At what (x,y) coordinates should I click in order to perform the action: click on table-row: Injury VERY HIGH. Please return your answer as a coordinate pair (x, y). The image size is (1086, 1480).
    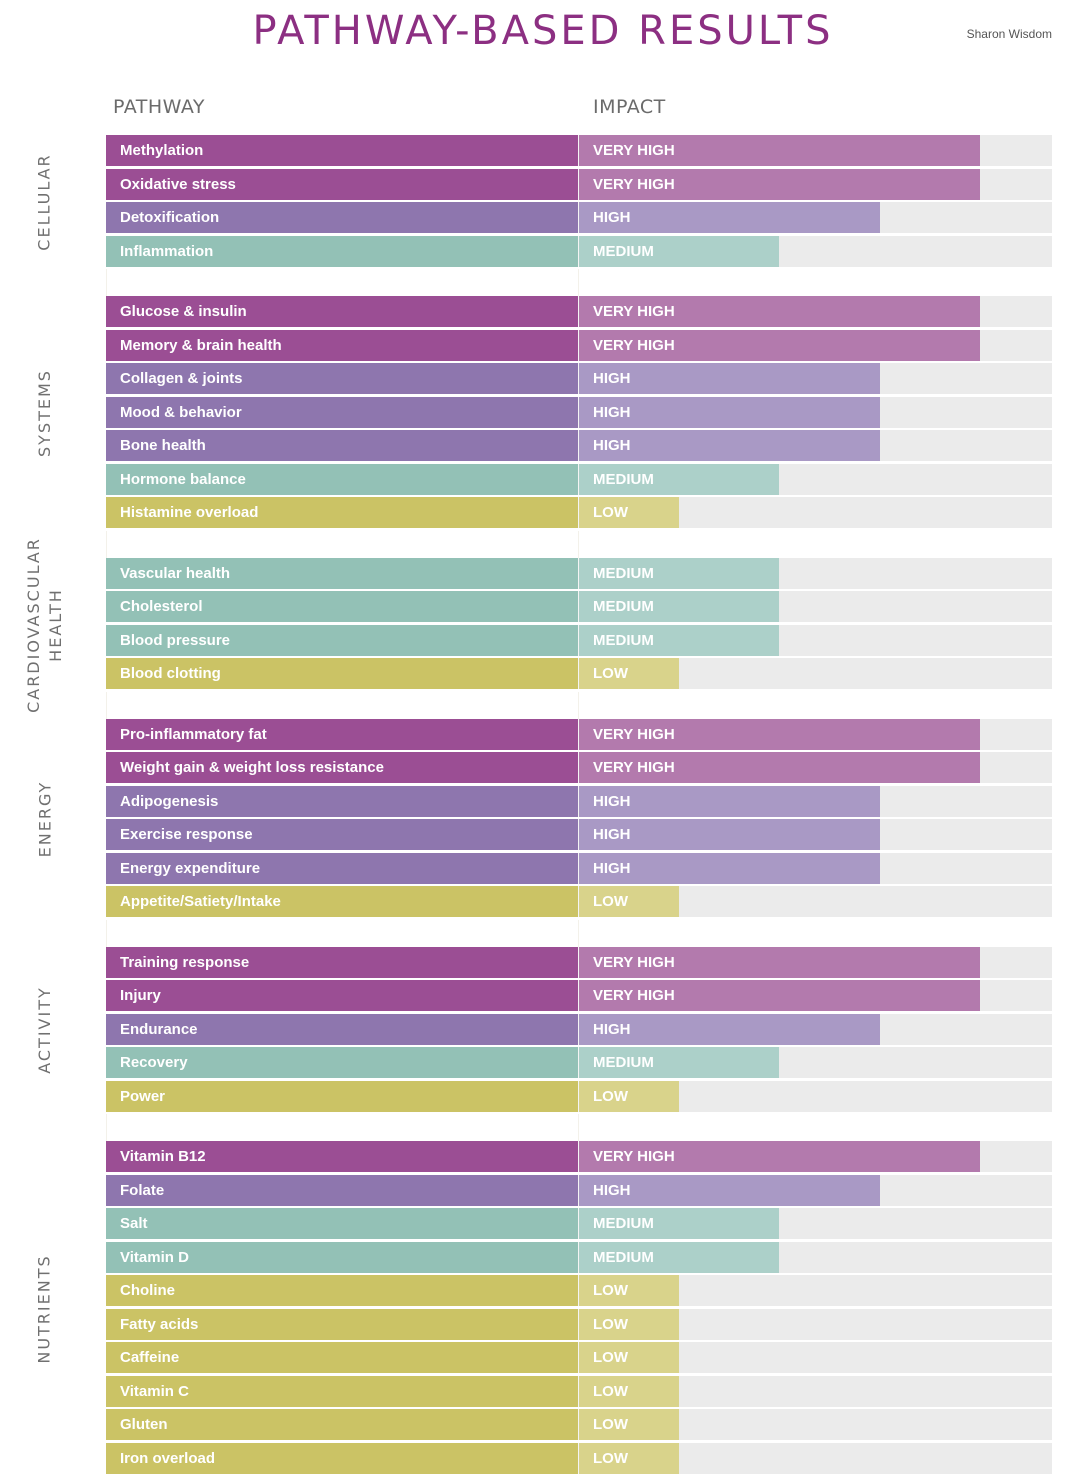
    Looking at the image, I should click on (579, 995).